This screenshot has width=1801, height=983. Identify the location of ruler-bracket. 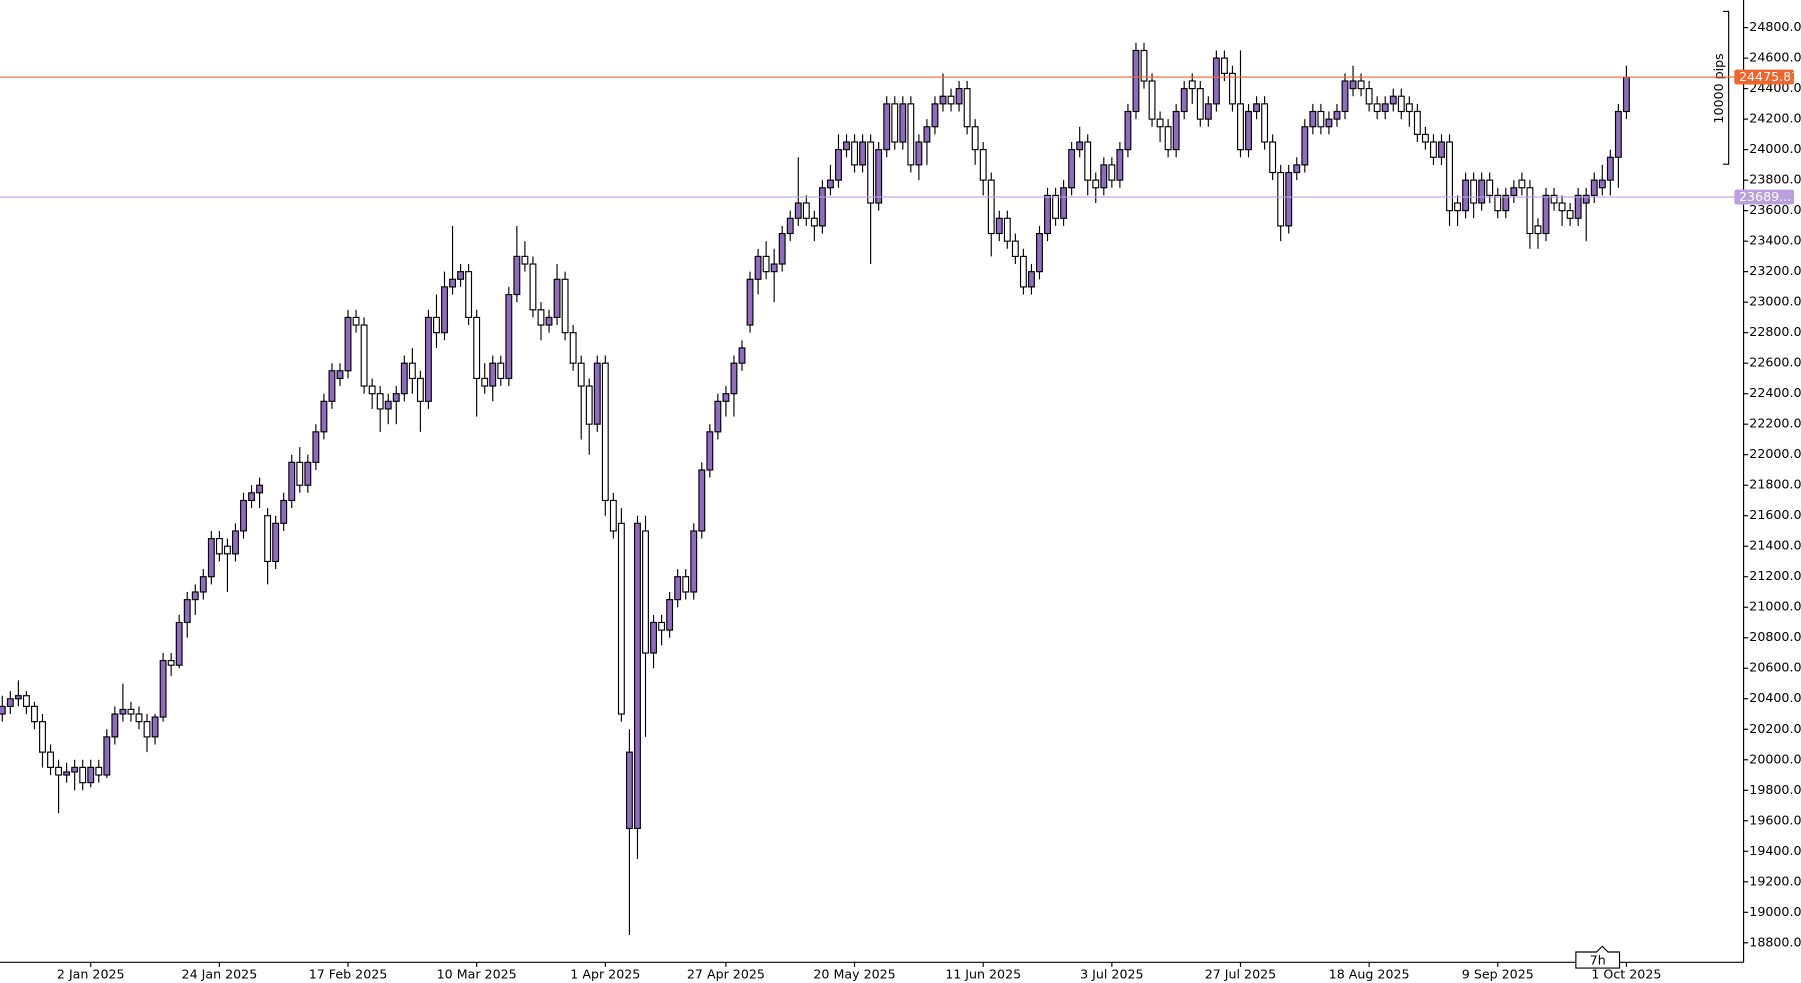
(1726, 87).